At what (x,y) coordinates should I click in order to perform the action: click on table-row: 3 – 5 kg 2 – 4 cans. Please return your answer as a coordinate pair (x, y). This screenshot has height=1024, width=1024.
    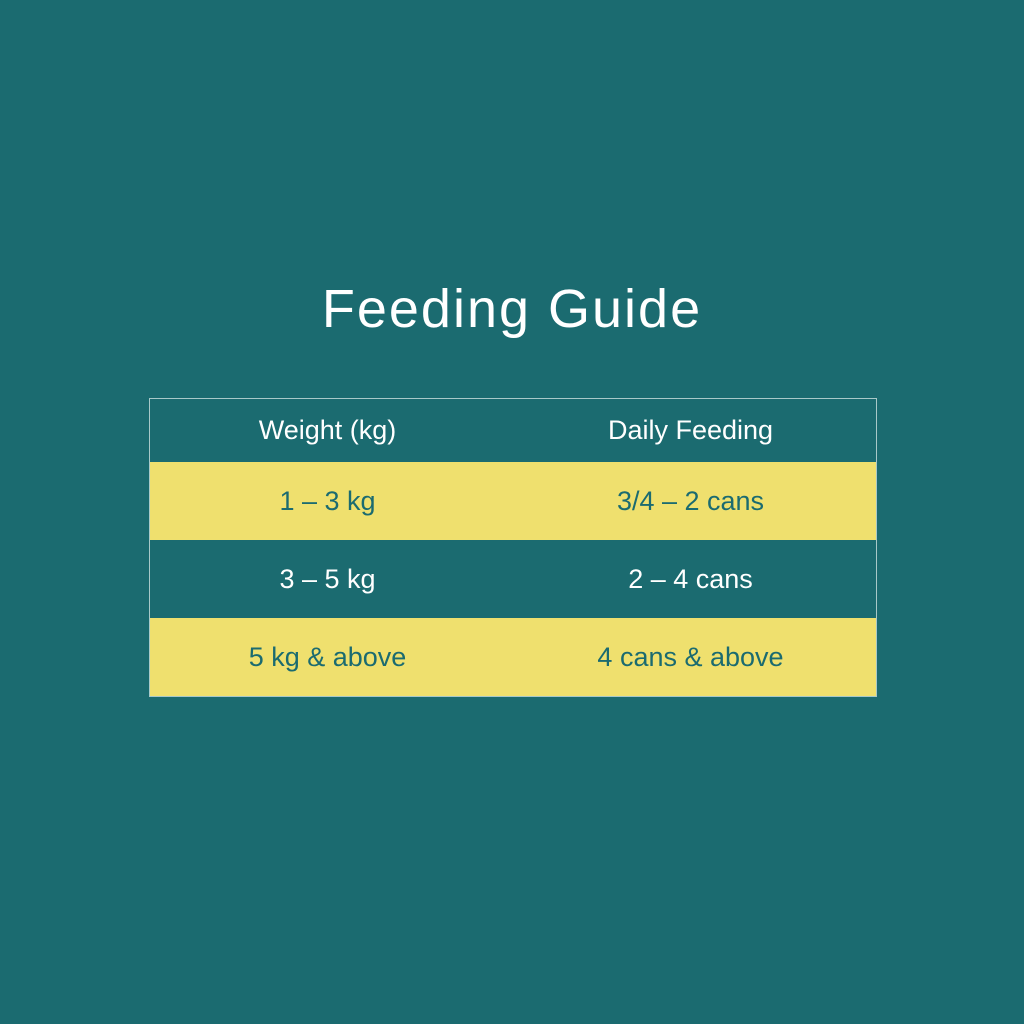
    Looking at the image, I should click on (513, 579).